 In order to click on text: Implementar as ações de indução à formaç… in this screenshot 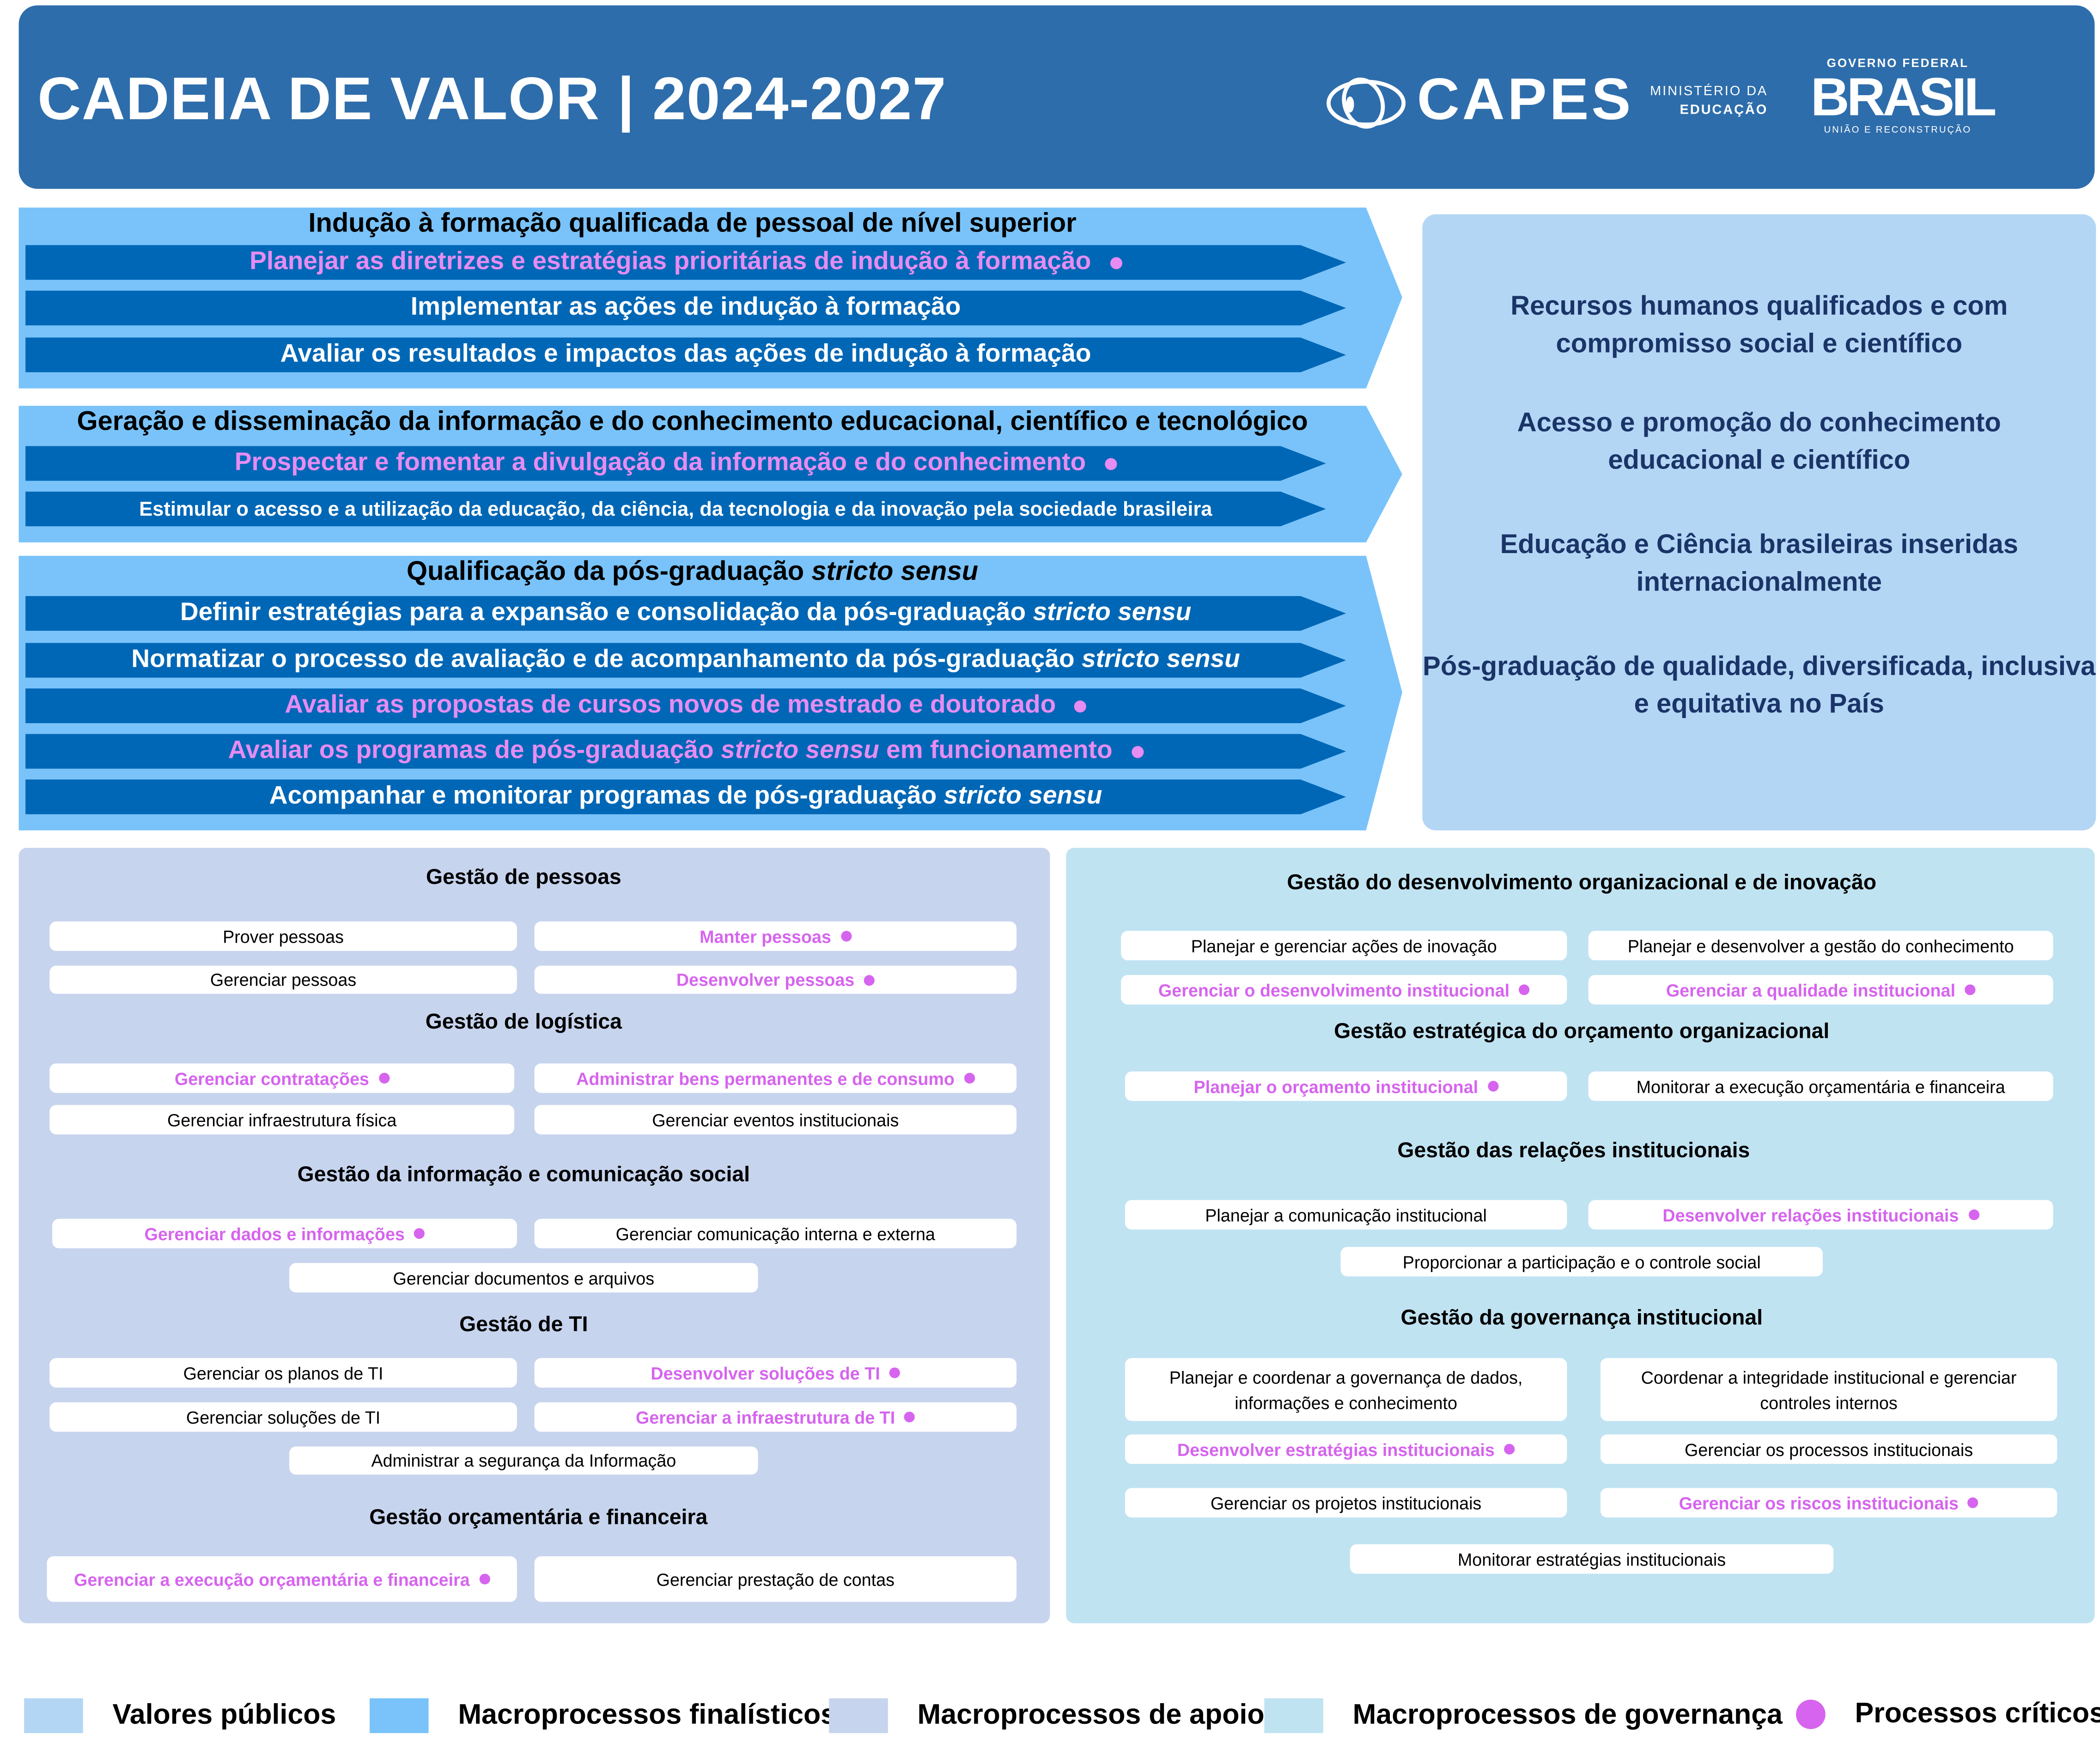, I will do `click(685, 307)`.